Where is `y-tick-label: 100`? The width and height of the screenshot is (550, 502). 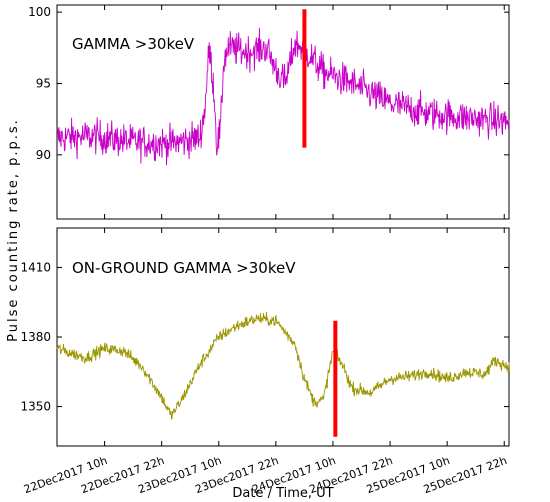 y-tick-label: 100 is located at coordinates (39, 12).